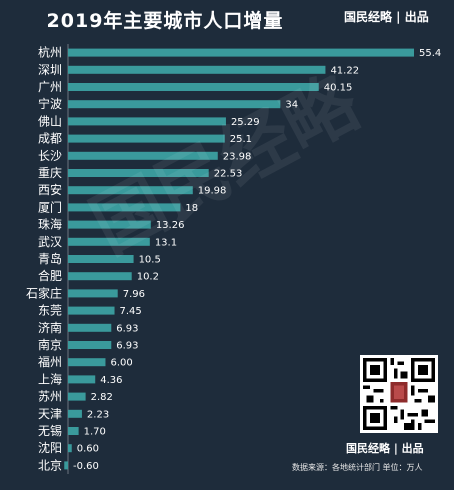 This screenshot has width=454, height=490. Describe the element at coordinates (121, 363) in the screenshot. I see `value-label: 6.00` at that location.